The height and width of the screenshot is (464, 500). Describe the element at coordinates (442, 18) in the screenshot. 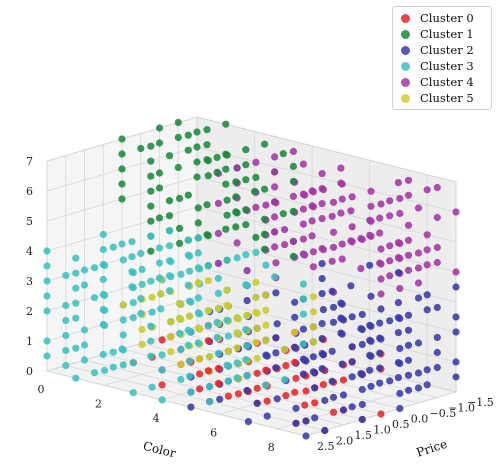

I see `legend-item-cluster-0: Cluster 0` at that location.